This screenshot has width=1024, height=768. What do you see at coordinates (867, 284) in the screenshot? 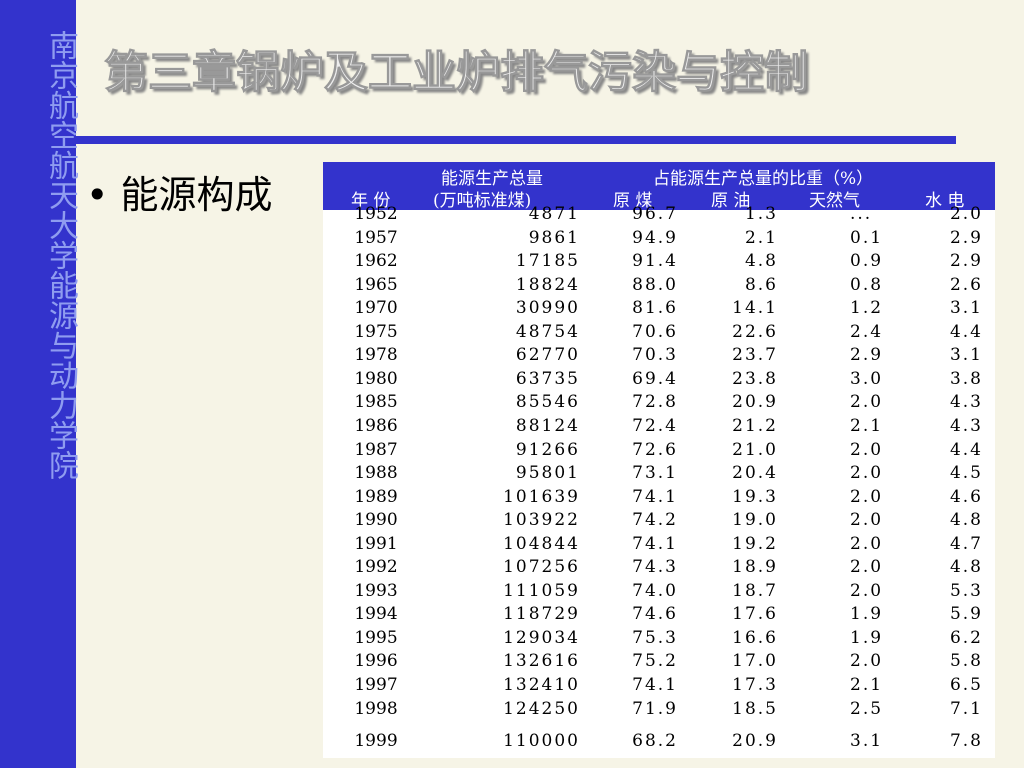
I see `table-cell: 0.8` at bounding box center [867, 284].